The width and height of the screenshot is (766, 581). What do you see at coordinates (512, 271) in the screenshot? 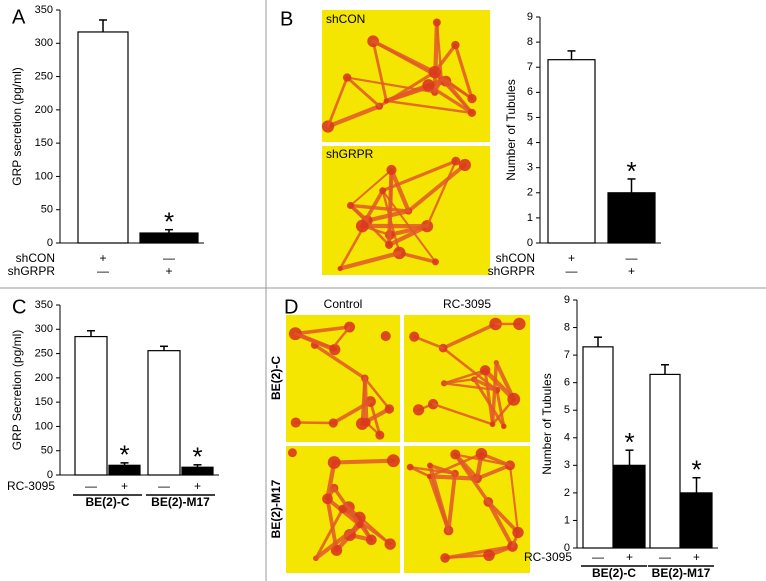
I see `condition-label: shGRPR` at bounding box center [512, 271].